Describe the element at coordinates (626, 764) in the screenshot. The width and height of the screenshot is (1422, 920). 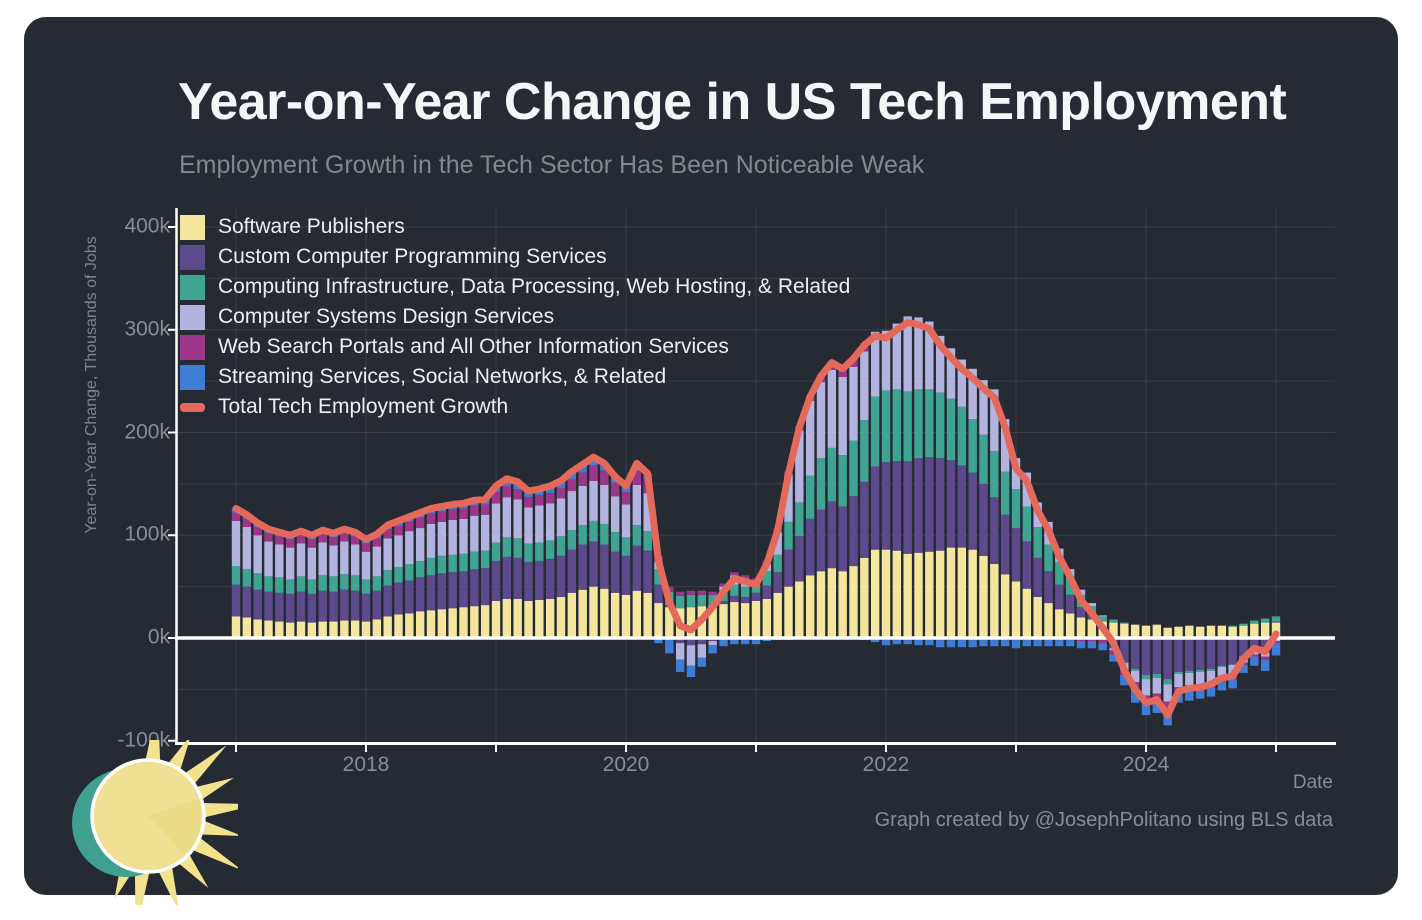
I see `x-tick-label: 2020` at that location.